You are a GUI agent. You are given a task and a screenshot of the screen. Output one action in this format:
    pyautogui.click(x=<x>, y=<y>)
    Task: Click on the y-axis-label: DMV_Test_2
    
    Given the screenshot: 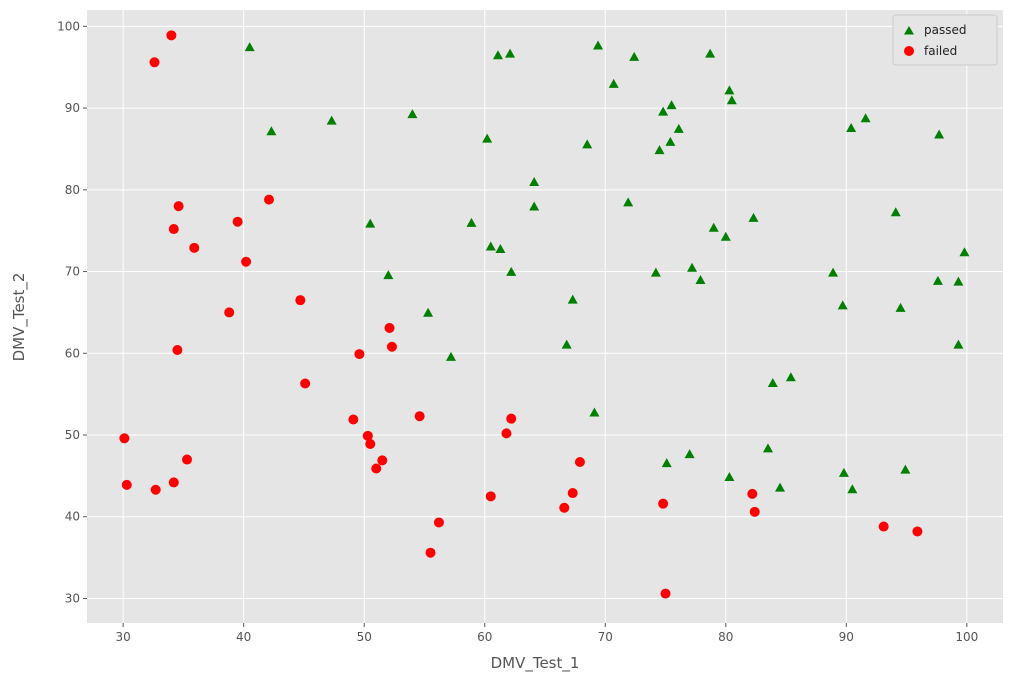 What is the action you would take?
    pyautogui.click(x=19, y=317)
    